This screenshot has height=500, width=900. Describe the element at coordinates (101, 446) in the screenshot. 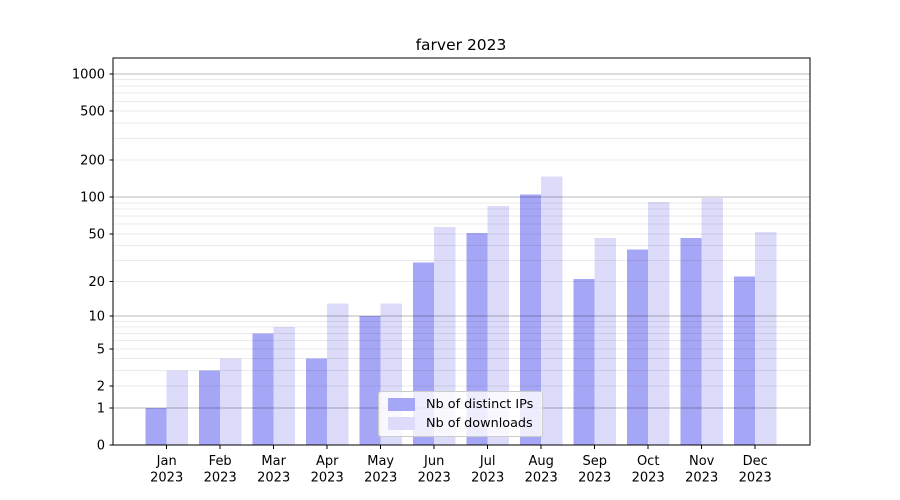

I see `y-tick-label: 0` at that location.